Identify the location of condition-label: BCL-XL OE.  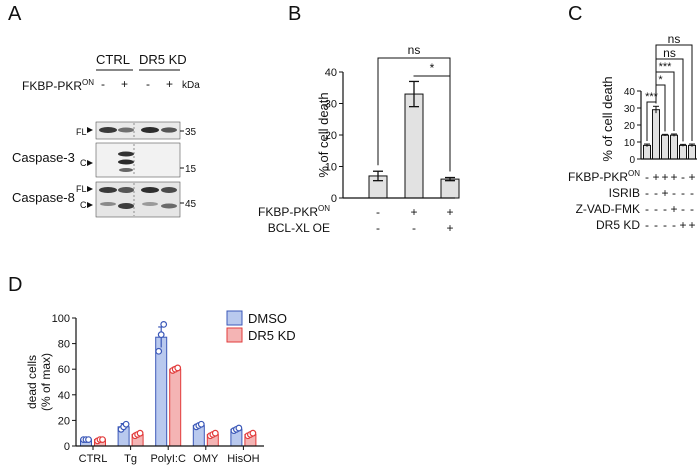
(299, 228).